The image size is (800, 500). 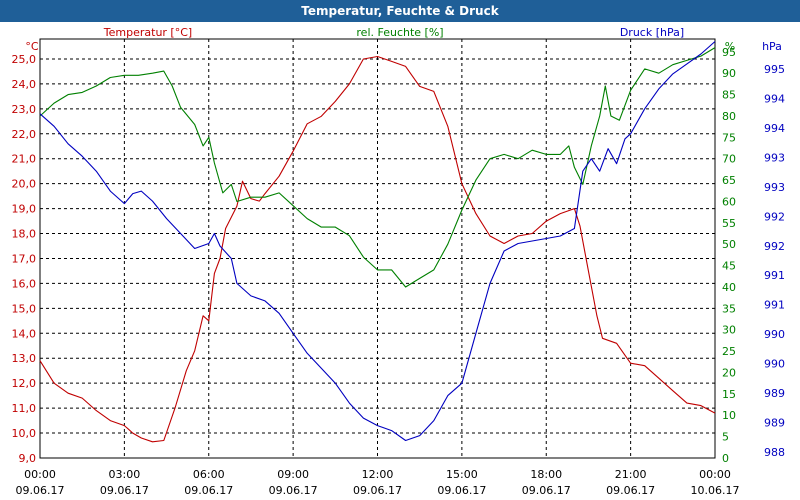 I want to click on temperature-tick-label: 25,0, so click(x=24, y=59).